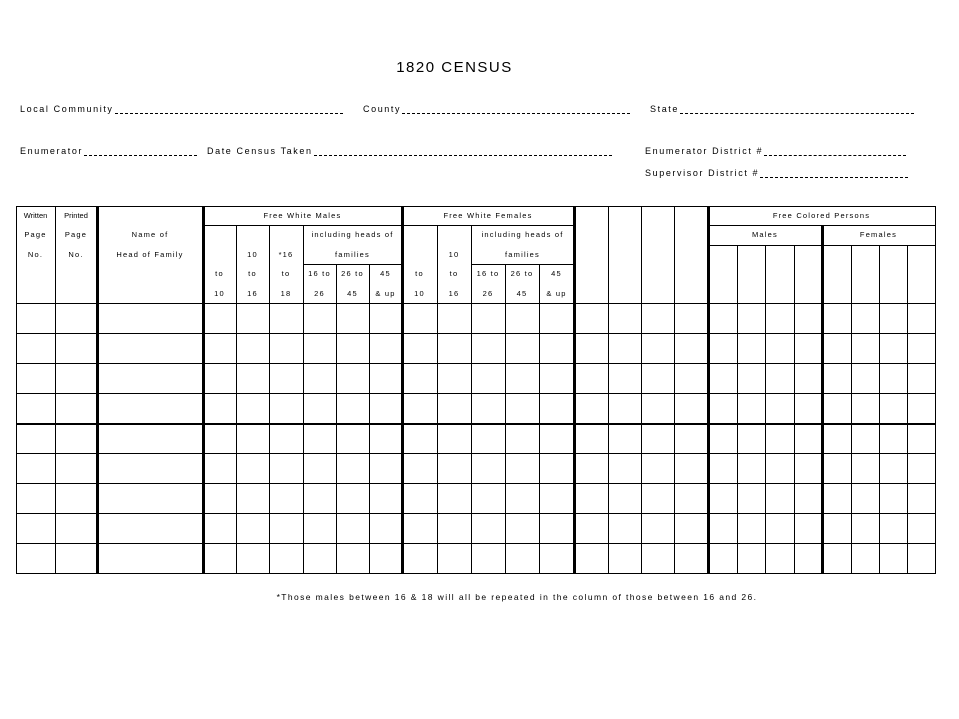 The image size is (959, 719). I want to click on state-input, so click(797, 109).